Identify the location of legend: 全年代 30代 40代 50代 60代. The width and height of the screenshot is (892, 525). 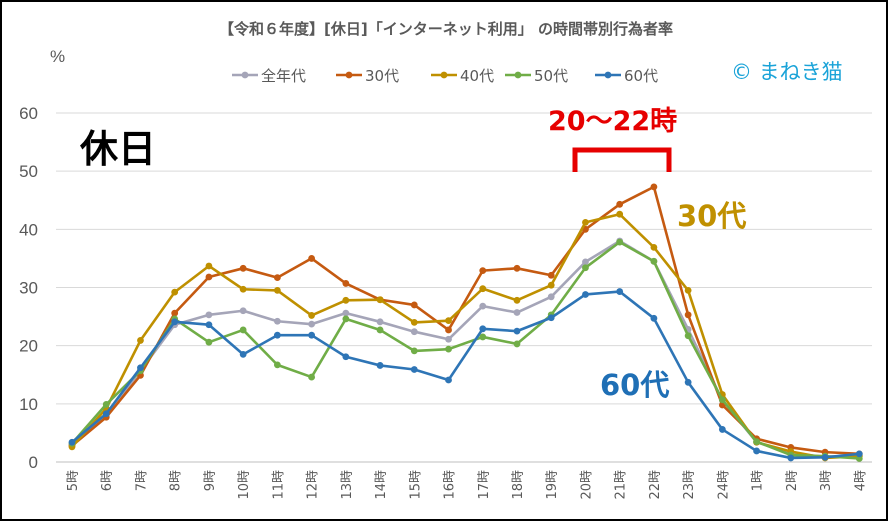
(445, 76).